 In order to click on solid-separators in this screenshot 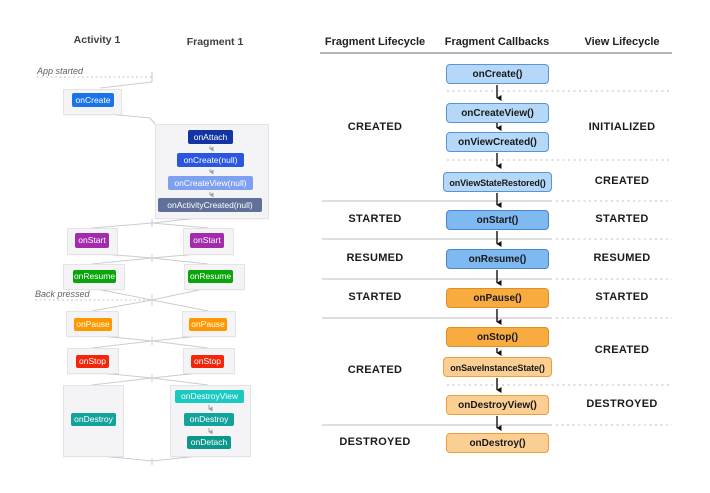, I will do `click(437, 313)`.